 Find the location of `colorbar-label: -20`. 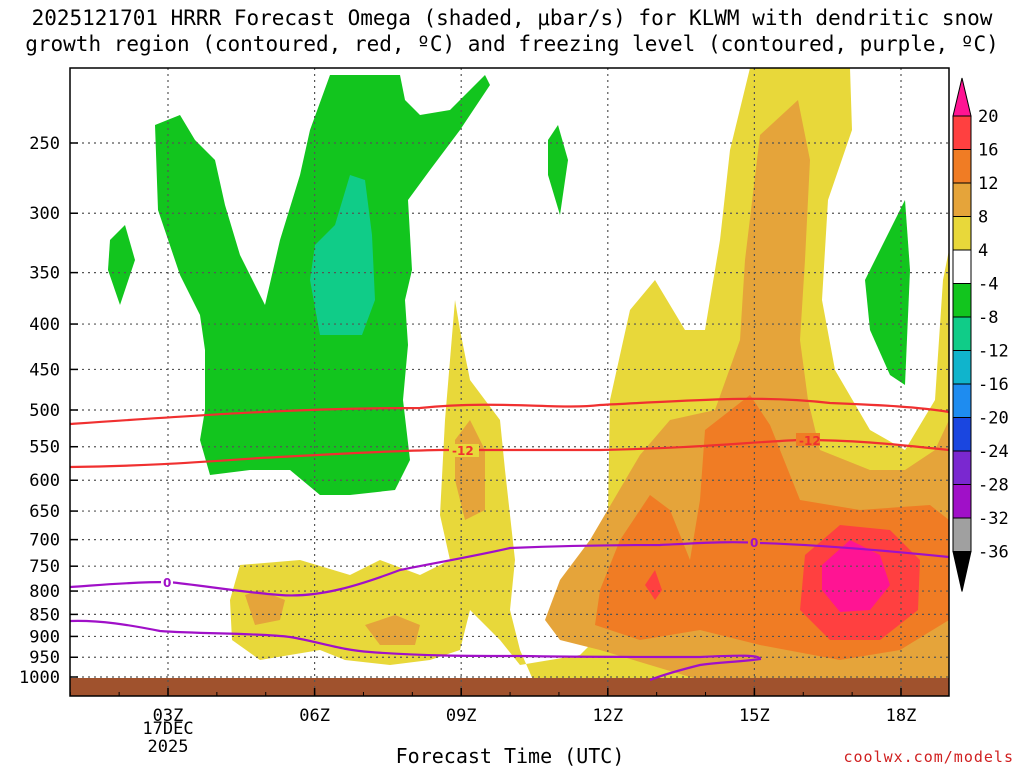

colorbar-label: -20 is located at coordinates (993, 419).